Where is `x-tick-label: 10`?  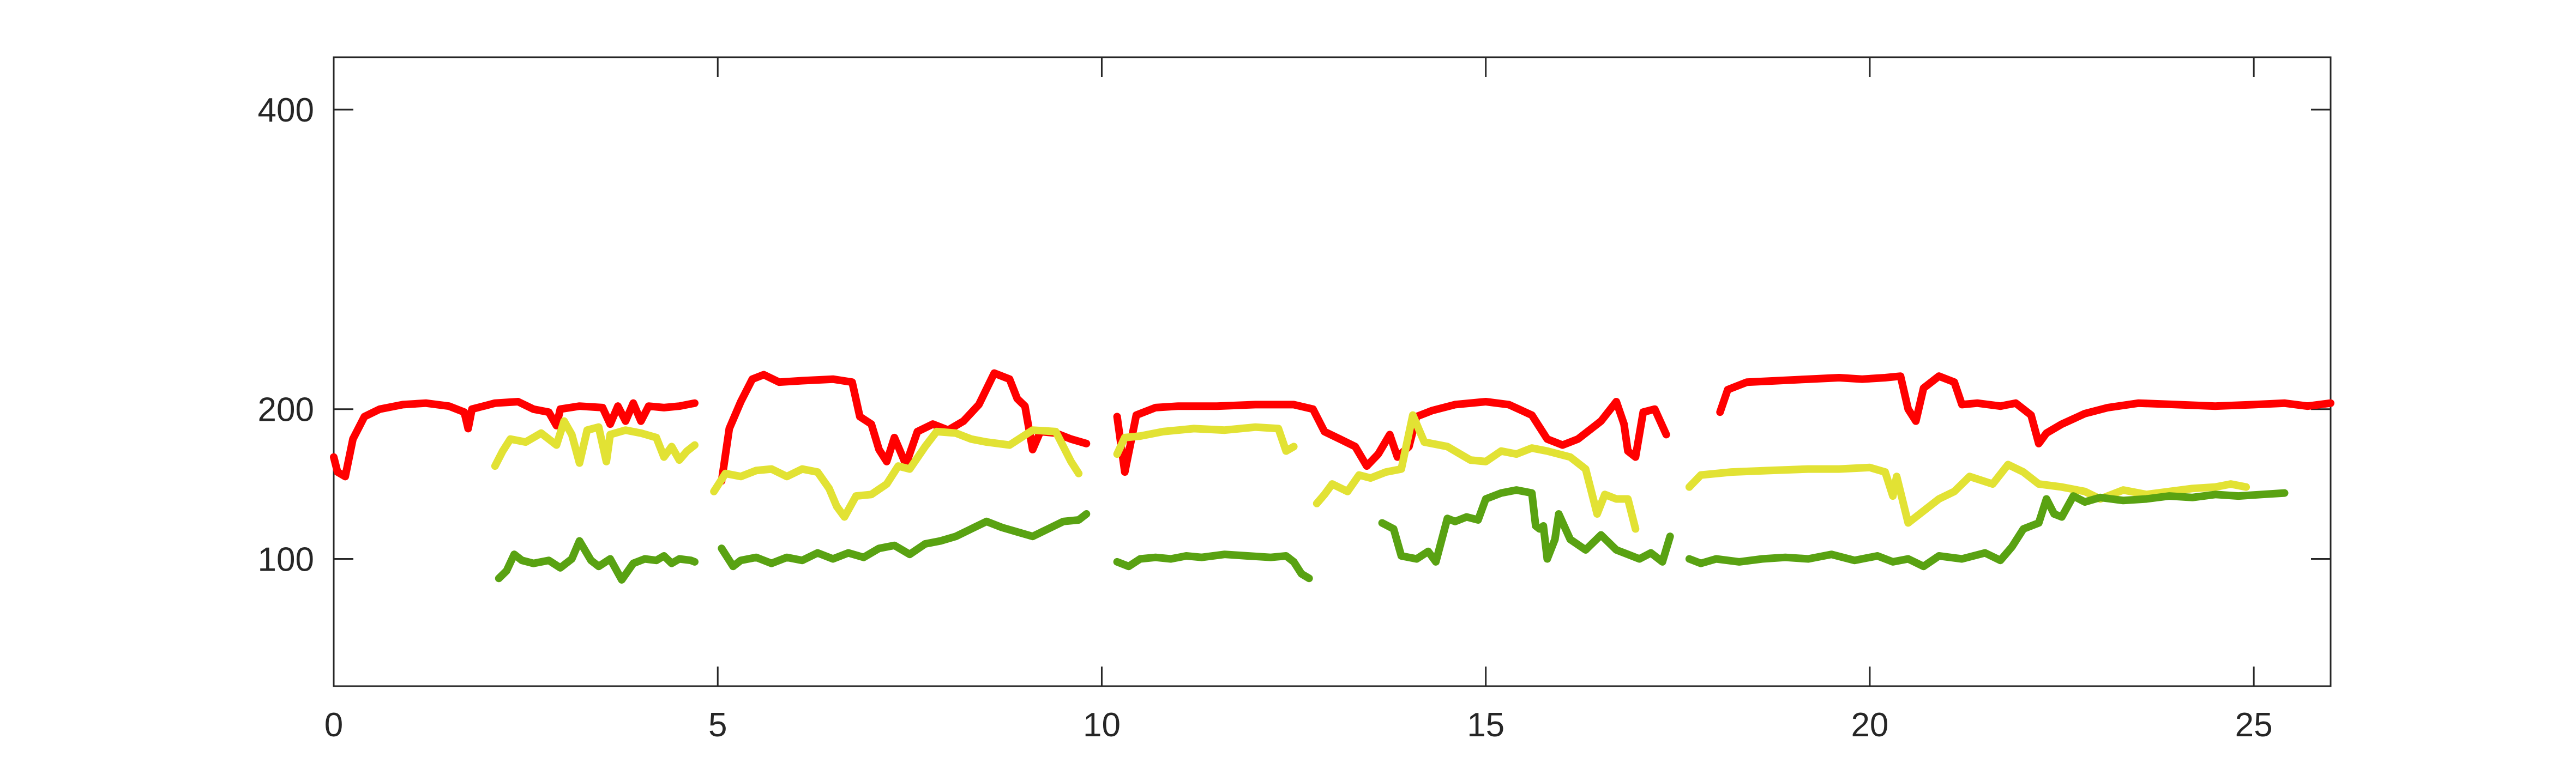
x-tick-label: 10 is located at coordinates (1102, 725).